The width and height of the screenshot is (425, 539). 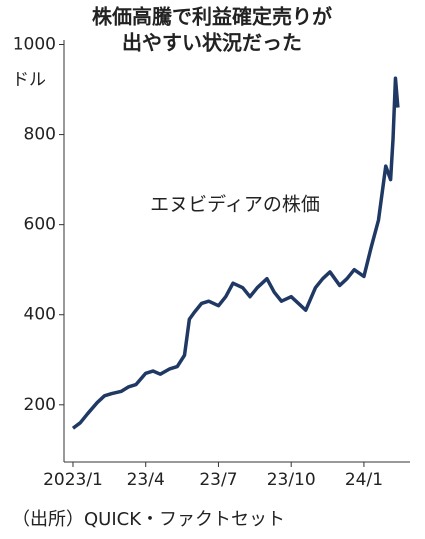 I want to click on chart-title: 株価高騰で利益確定売りが, so click(x=212, y=17).